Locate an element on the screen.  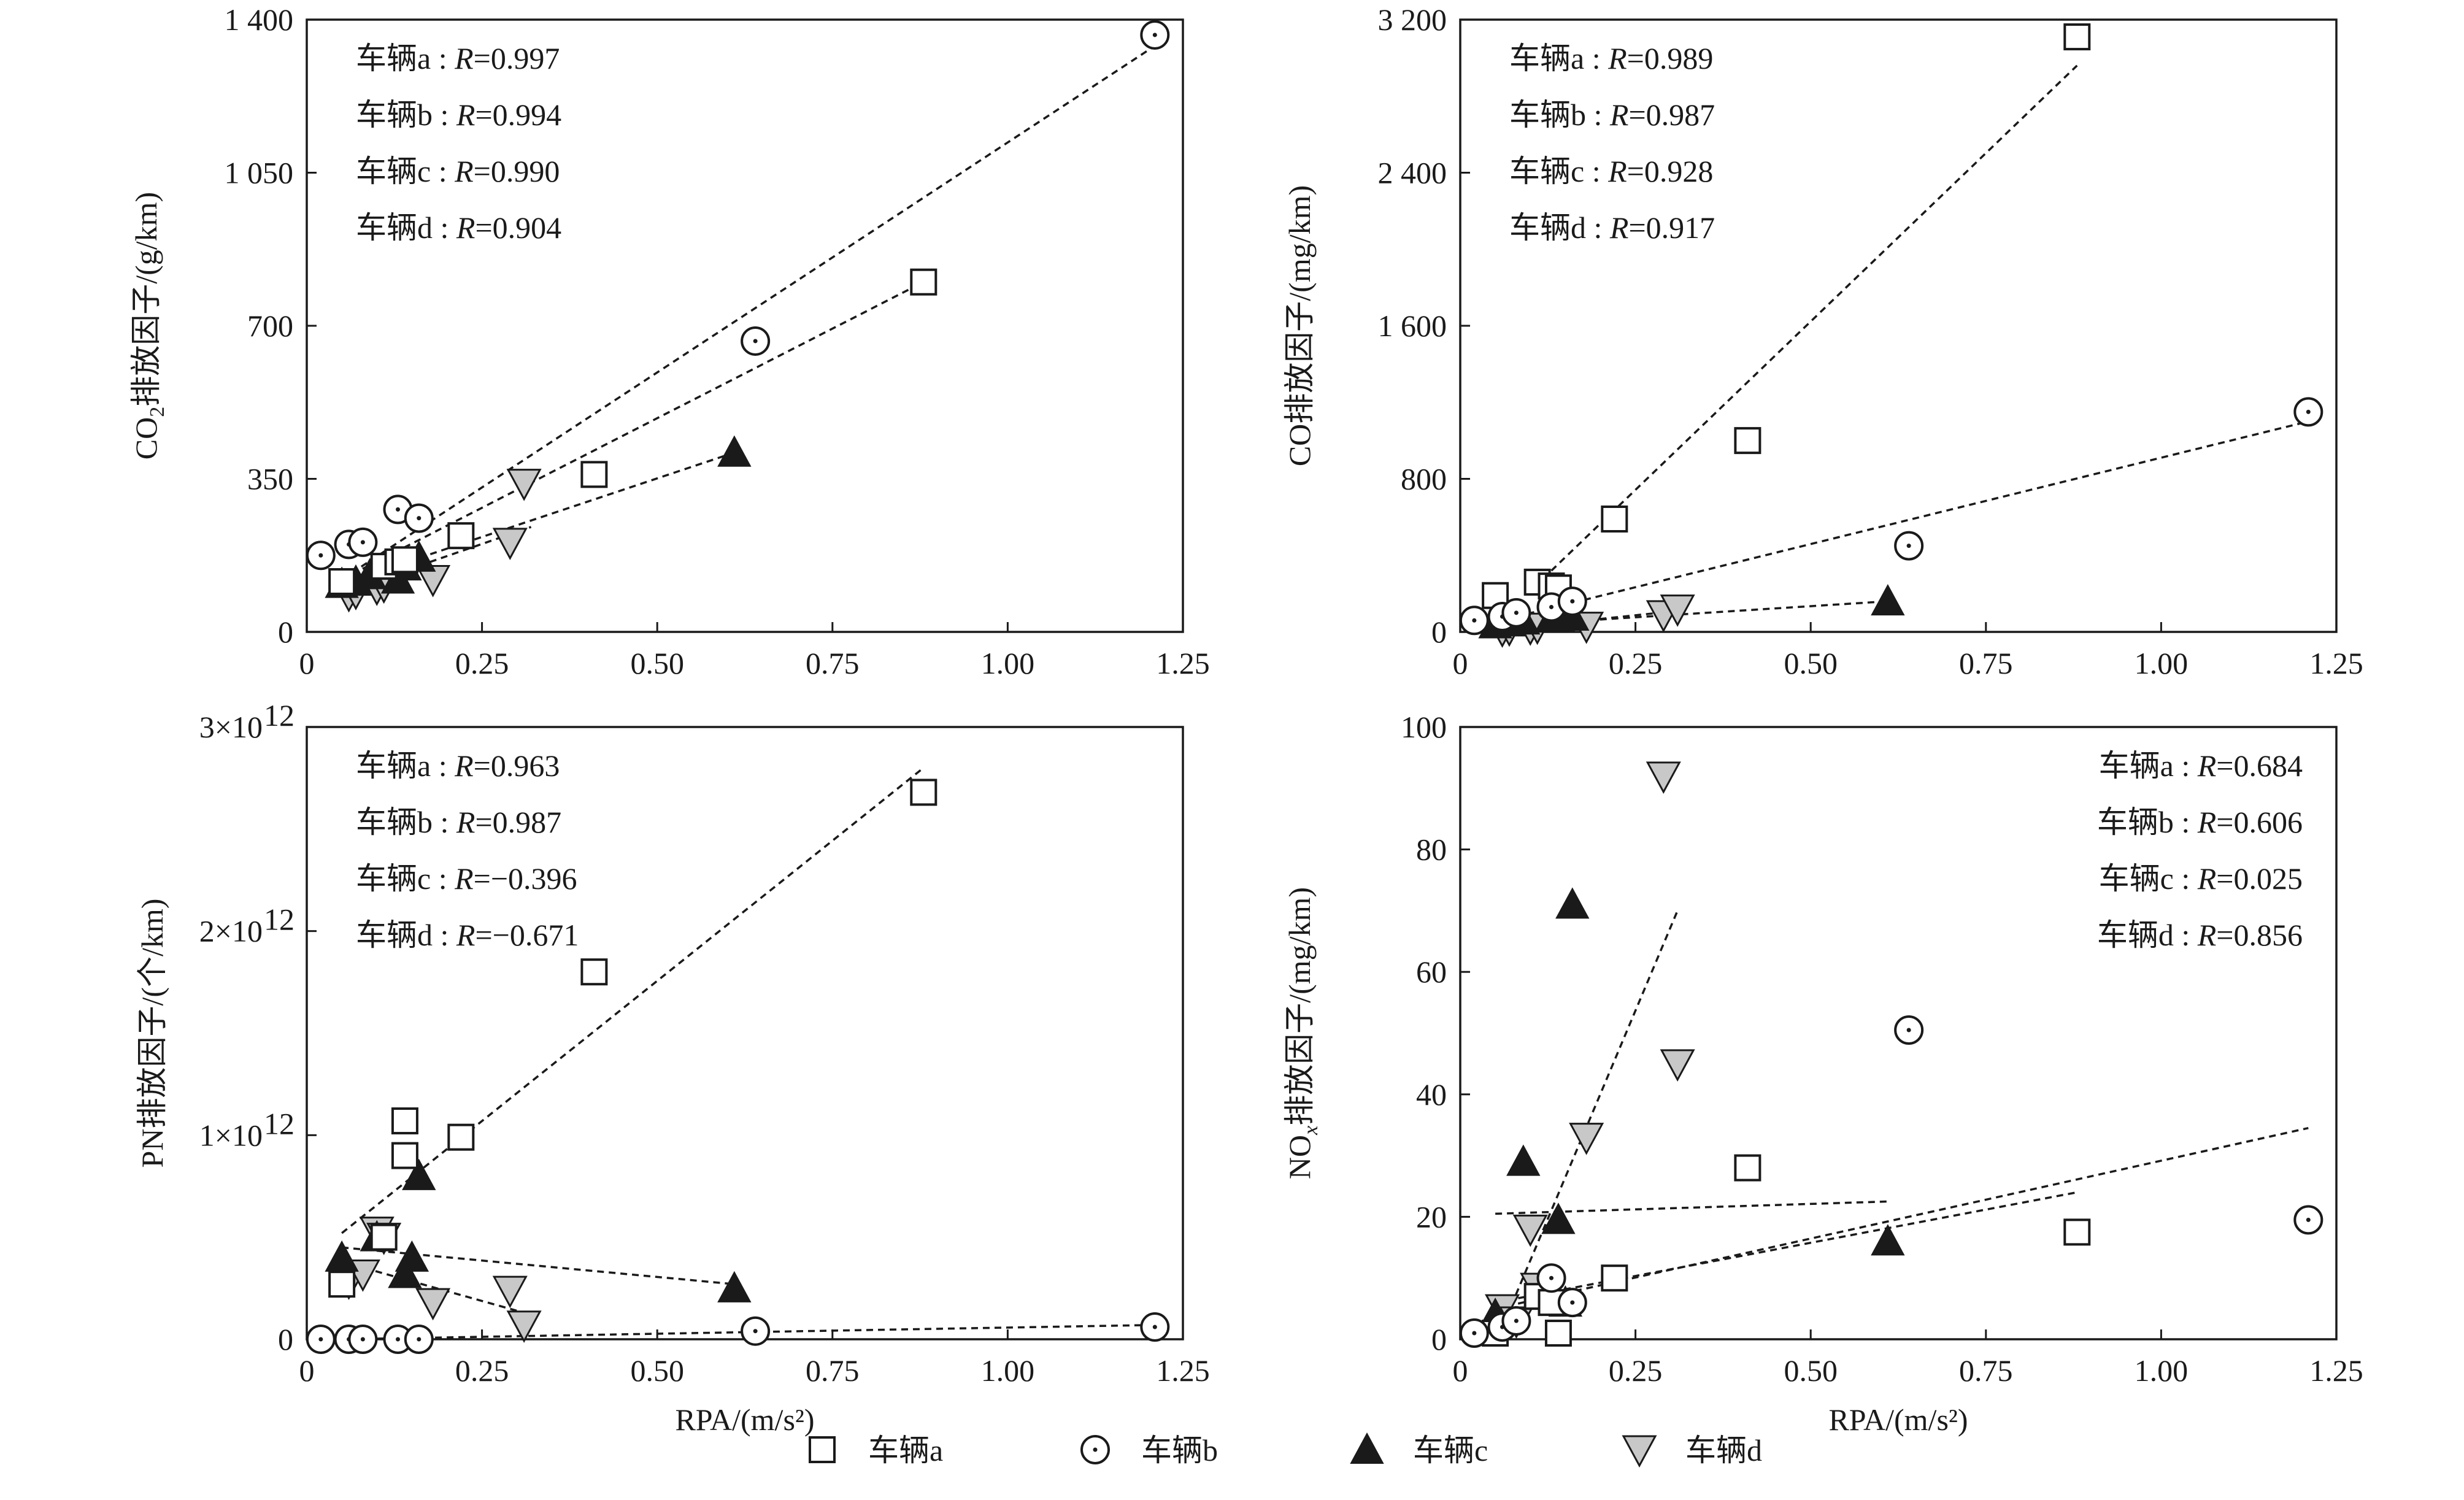
annotation-r-value: =0.990 is located at coordinates (517, 171).